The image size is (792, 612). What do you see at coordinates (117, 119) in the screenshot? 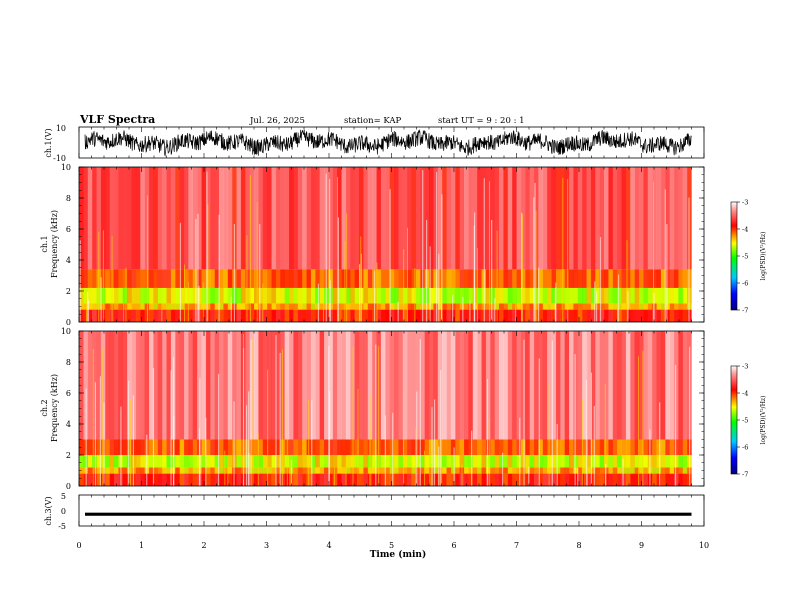
I see `chart-title: VLF Spectra` at bounding box center [117, 119].